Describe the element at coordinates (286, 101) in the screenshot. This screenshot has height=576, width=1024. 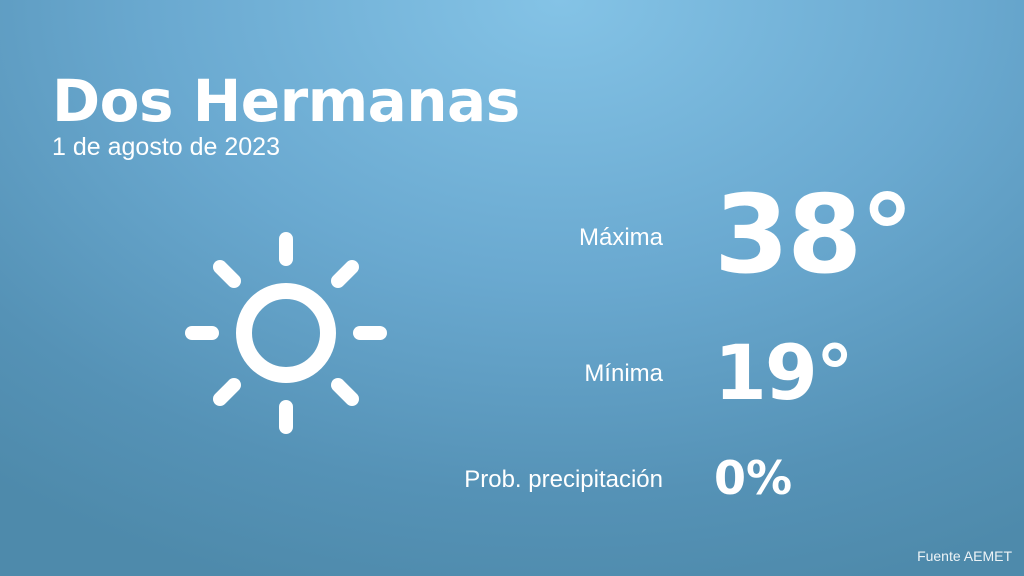
I see `city-title: Dos Hermanas` at that location.